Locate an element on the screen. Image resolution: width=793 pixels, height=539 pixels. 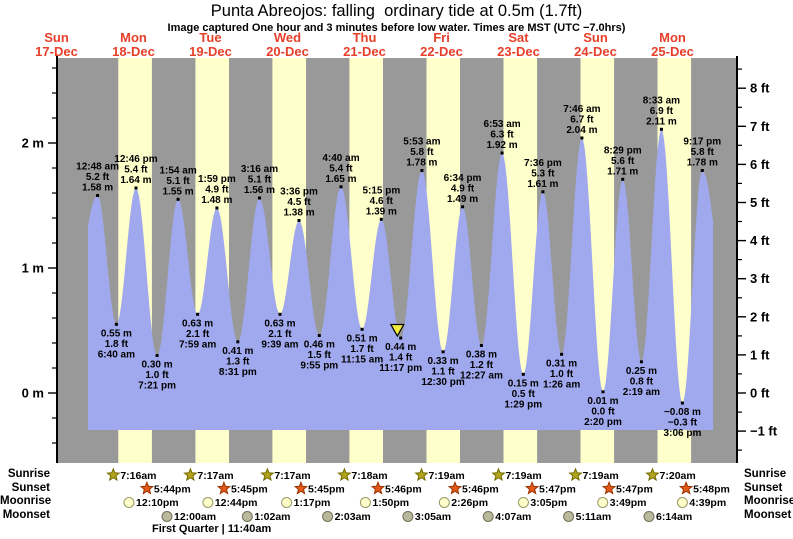
sunrise-time: 7:18am is located at coordinates (369, 476).